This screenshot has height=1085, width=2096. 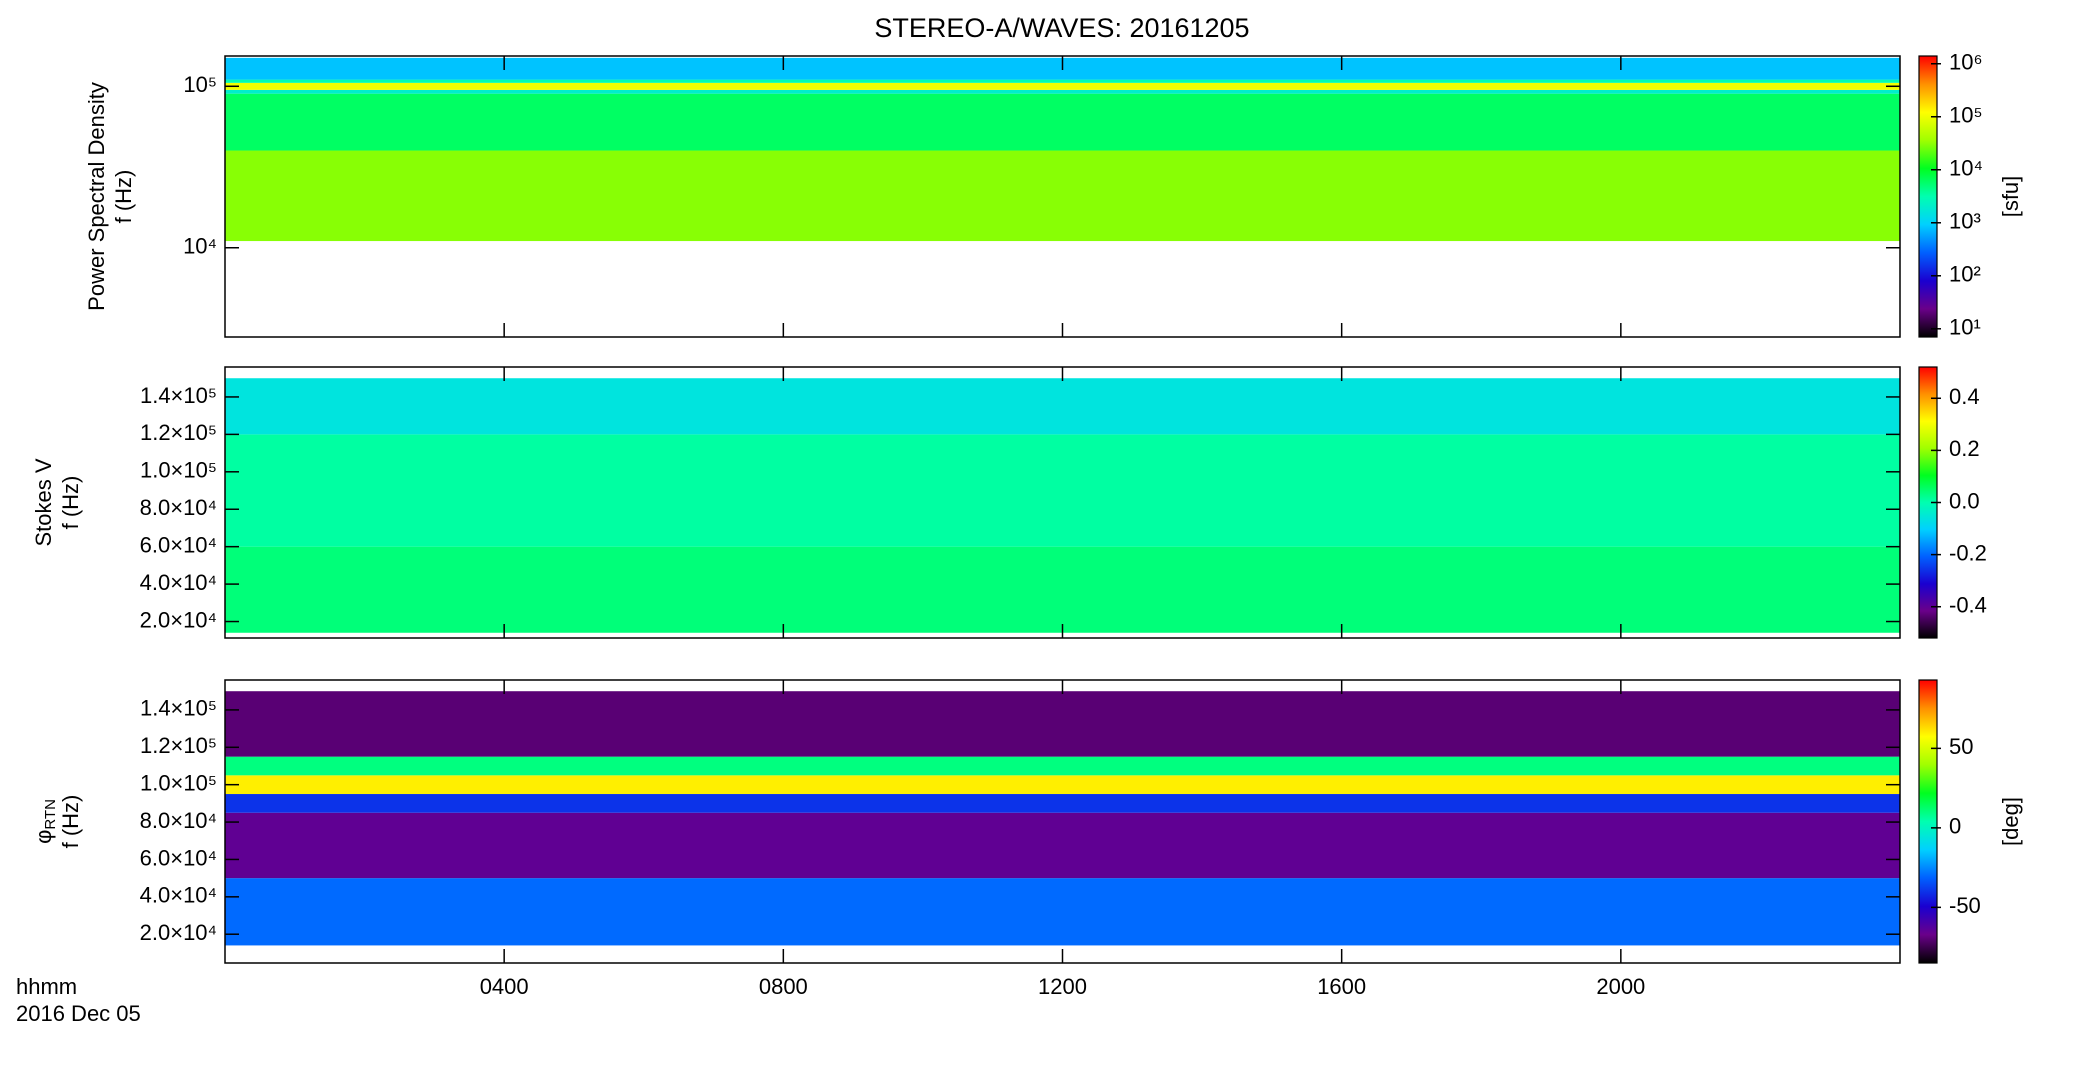 What do you see at coordinates (1965, 274) in the screenshot?
I see `colorbar-tick-label: 10²` at bounding box center [1965, 274].